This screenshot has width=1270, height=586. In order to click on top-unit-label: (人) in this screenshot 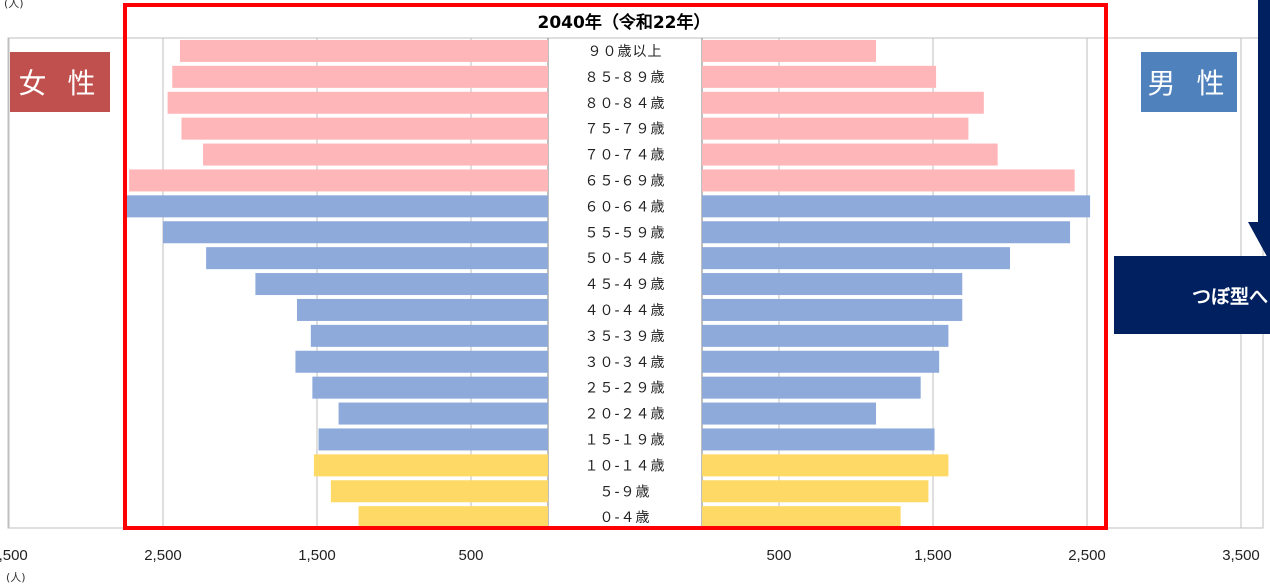, I will do `click(14, 5)`.